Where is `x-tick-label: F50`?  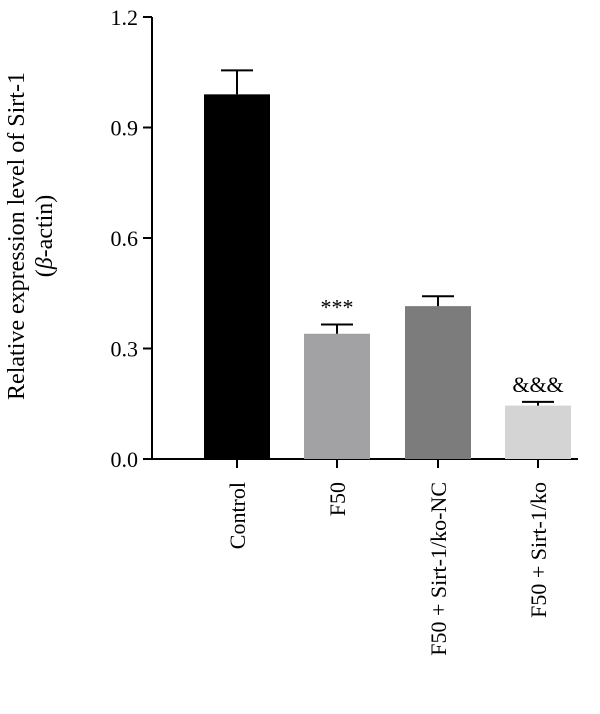 x-tick-label: F50 is located at coordinates (337, 499).